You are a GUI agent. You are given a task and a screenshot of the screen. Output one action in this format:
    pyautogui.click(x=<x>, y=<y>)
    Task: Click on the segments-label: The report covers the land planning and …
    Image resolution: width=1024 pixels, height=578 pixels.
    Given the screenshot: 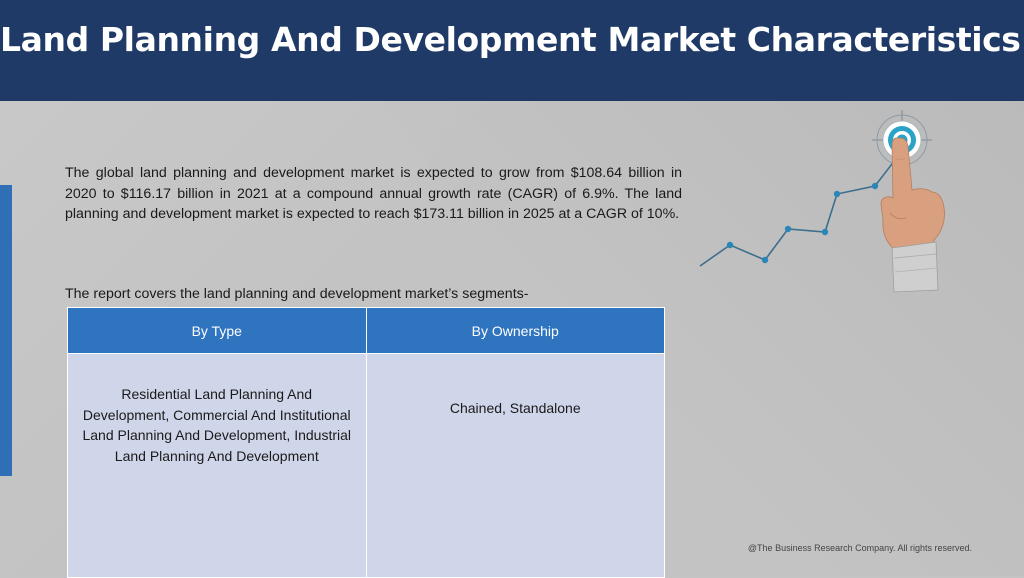 What is the action you would take?
    pyautogui.click(x=297, y=294)
    